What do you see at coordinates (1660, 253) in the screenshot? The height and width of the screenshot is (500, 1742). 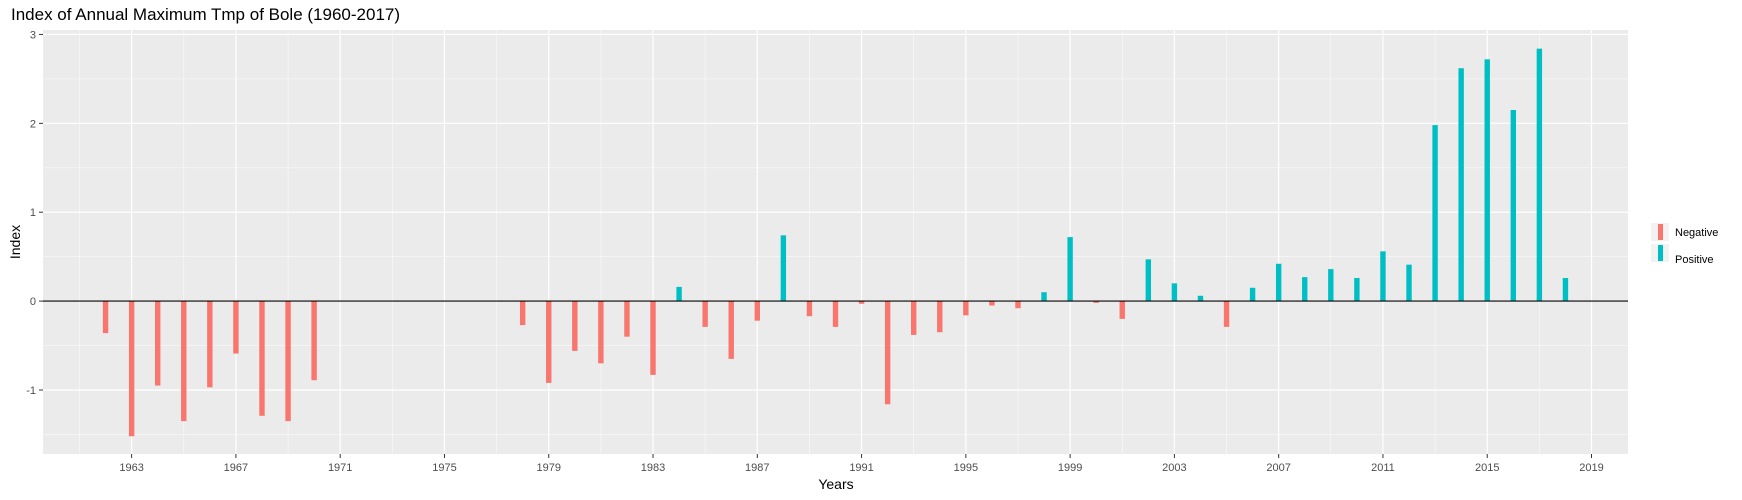 I see `legend-swatch-positive` at bounding box center [1660, 253].